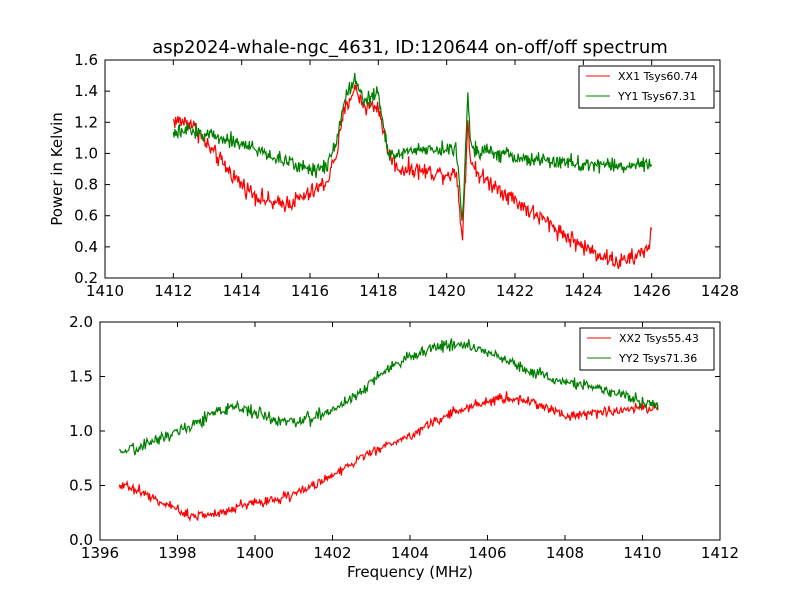 This screenshot has width=800, height=600. I want to click on x-tick-label: 1398, so click(177, 553).